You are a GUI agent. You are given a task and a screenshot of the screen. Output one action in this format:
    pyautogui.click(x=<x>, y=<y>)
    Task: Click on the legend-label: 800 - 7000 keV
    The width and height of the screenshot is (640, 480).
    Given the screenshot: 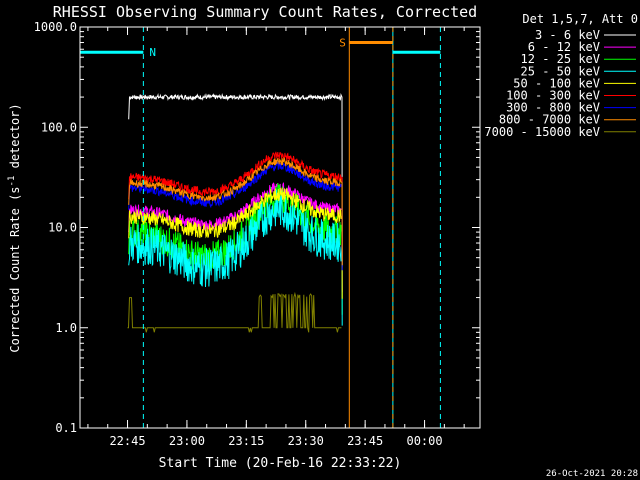 What is the action you would take?
    pyautogui.click(x=549, y=120)
    